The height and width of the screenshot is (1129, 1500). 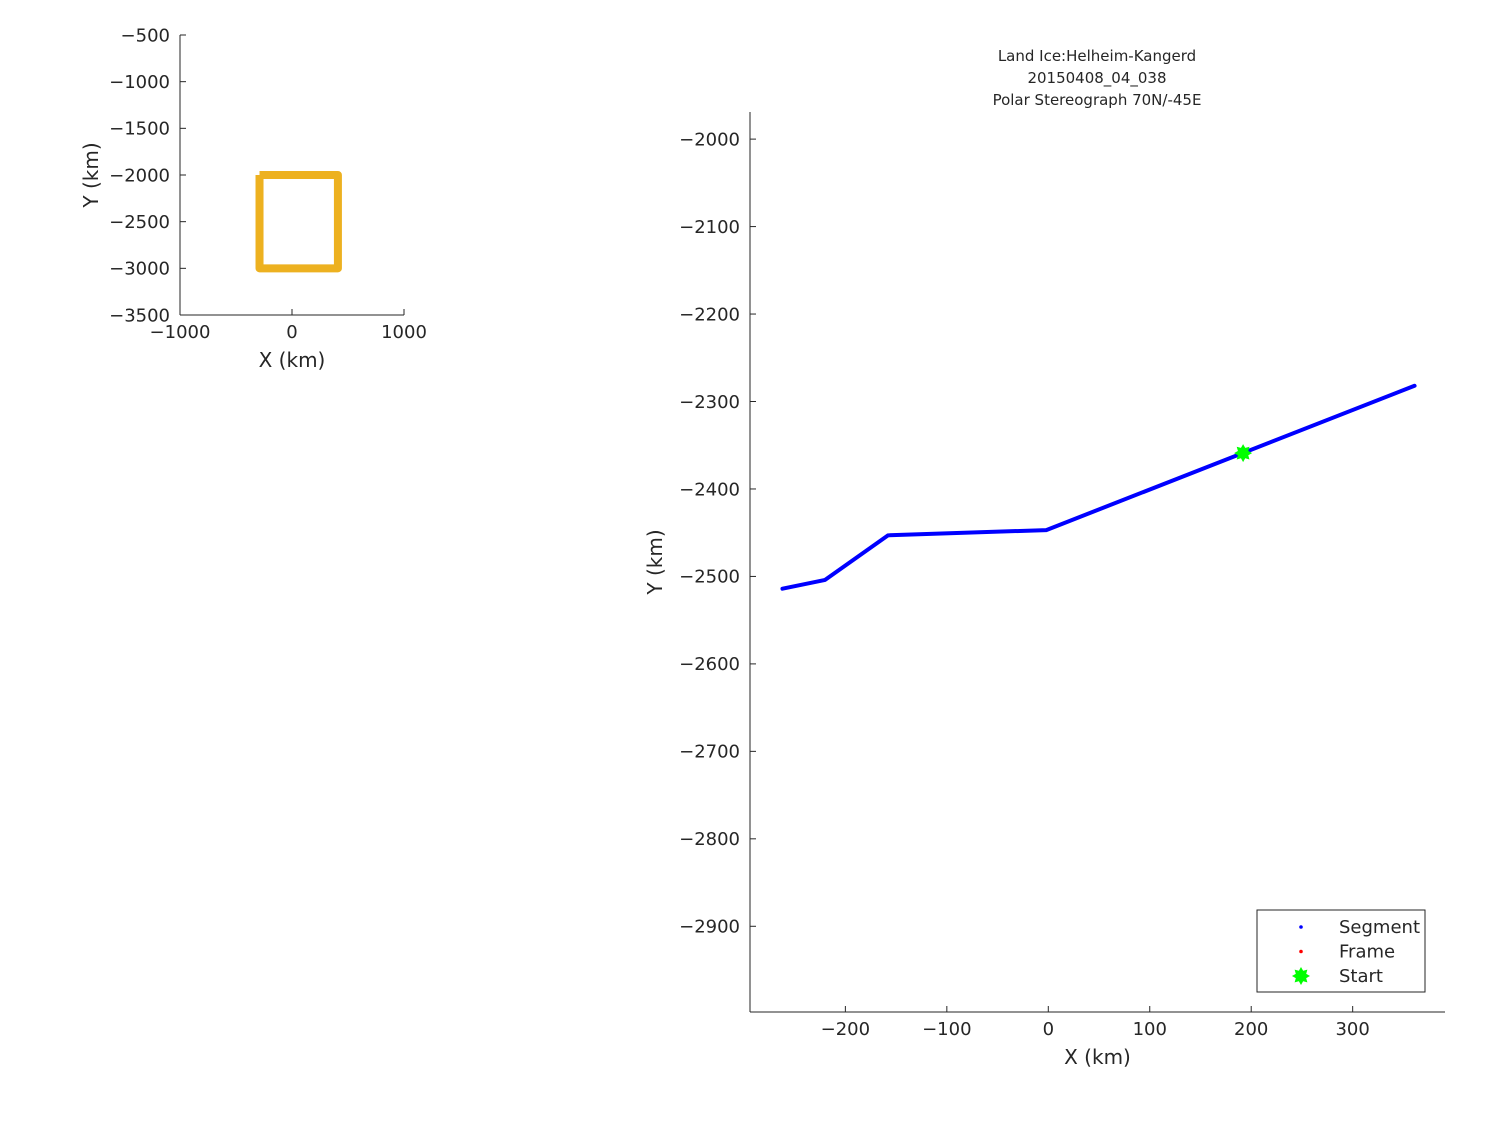 I want to click on footprint-line, so click(x=298, y=222).